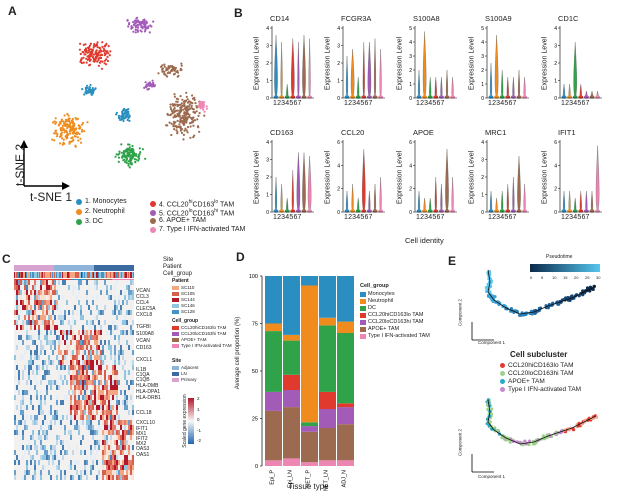  What do you see at coordinates (153, 203) in the screenshot?
I see `legend-dot` at bounding box center [153, 203].